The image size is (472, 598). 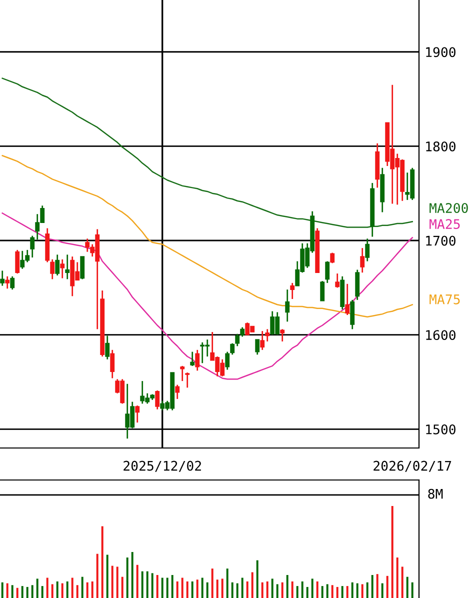 What do you see at coordinates (441, 52) in the screenshot?
I see `y-tick-label: 1900` at bounding box center [441, 52].